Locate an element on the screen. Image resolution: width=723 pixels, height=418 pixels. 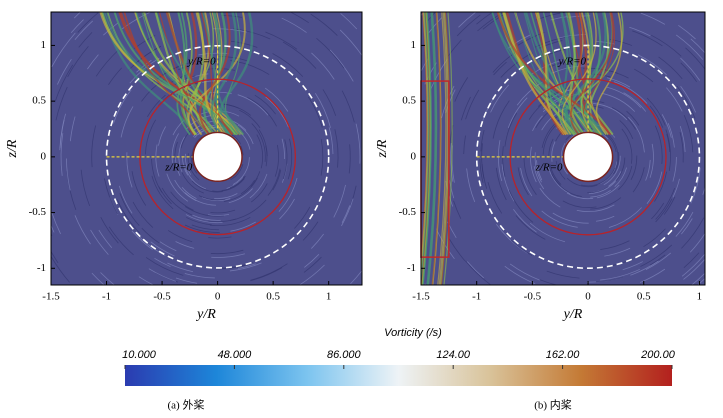
y-tick-label: 0 is located at coordinates (414, 156).